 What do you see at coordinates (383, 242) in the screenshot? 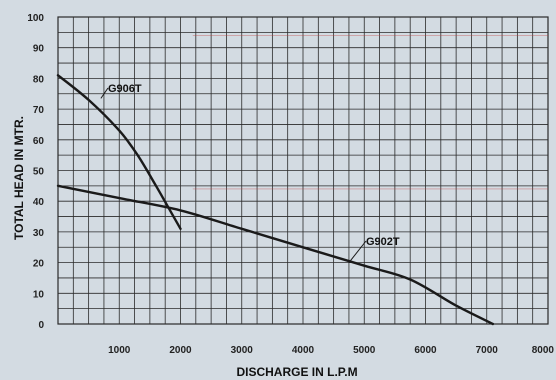
I see `series-label-g902t: G902T` at bounding box center [383, 242].